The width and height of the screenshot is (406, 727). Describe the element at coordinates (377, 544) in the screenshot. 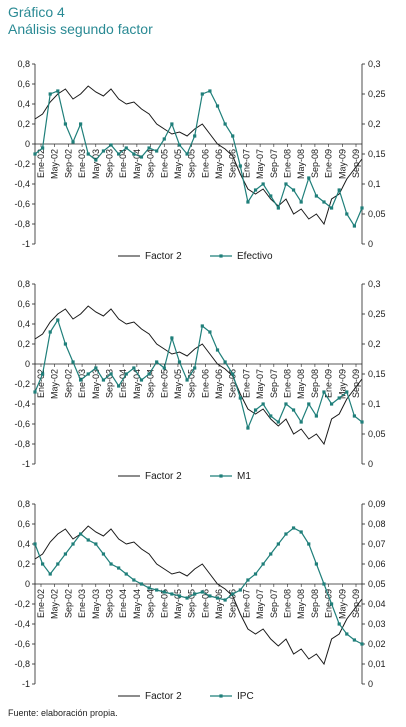

I see `right-tick-label: 0,07` at that location.